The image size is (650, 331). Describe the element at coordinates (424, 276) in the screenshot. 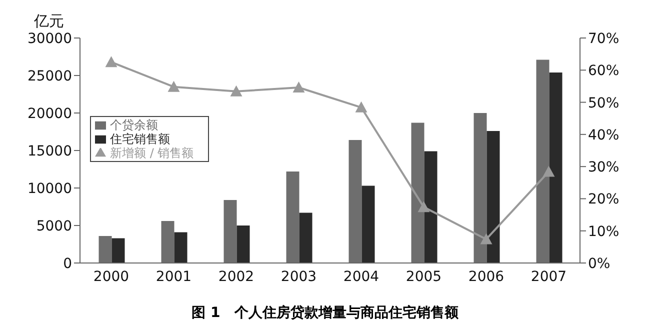

I see `x-tick-label: 2005` at that location.